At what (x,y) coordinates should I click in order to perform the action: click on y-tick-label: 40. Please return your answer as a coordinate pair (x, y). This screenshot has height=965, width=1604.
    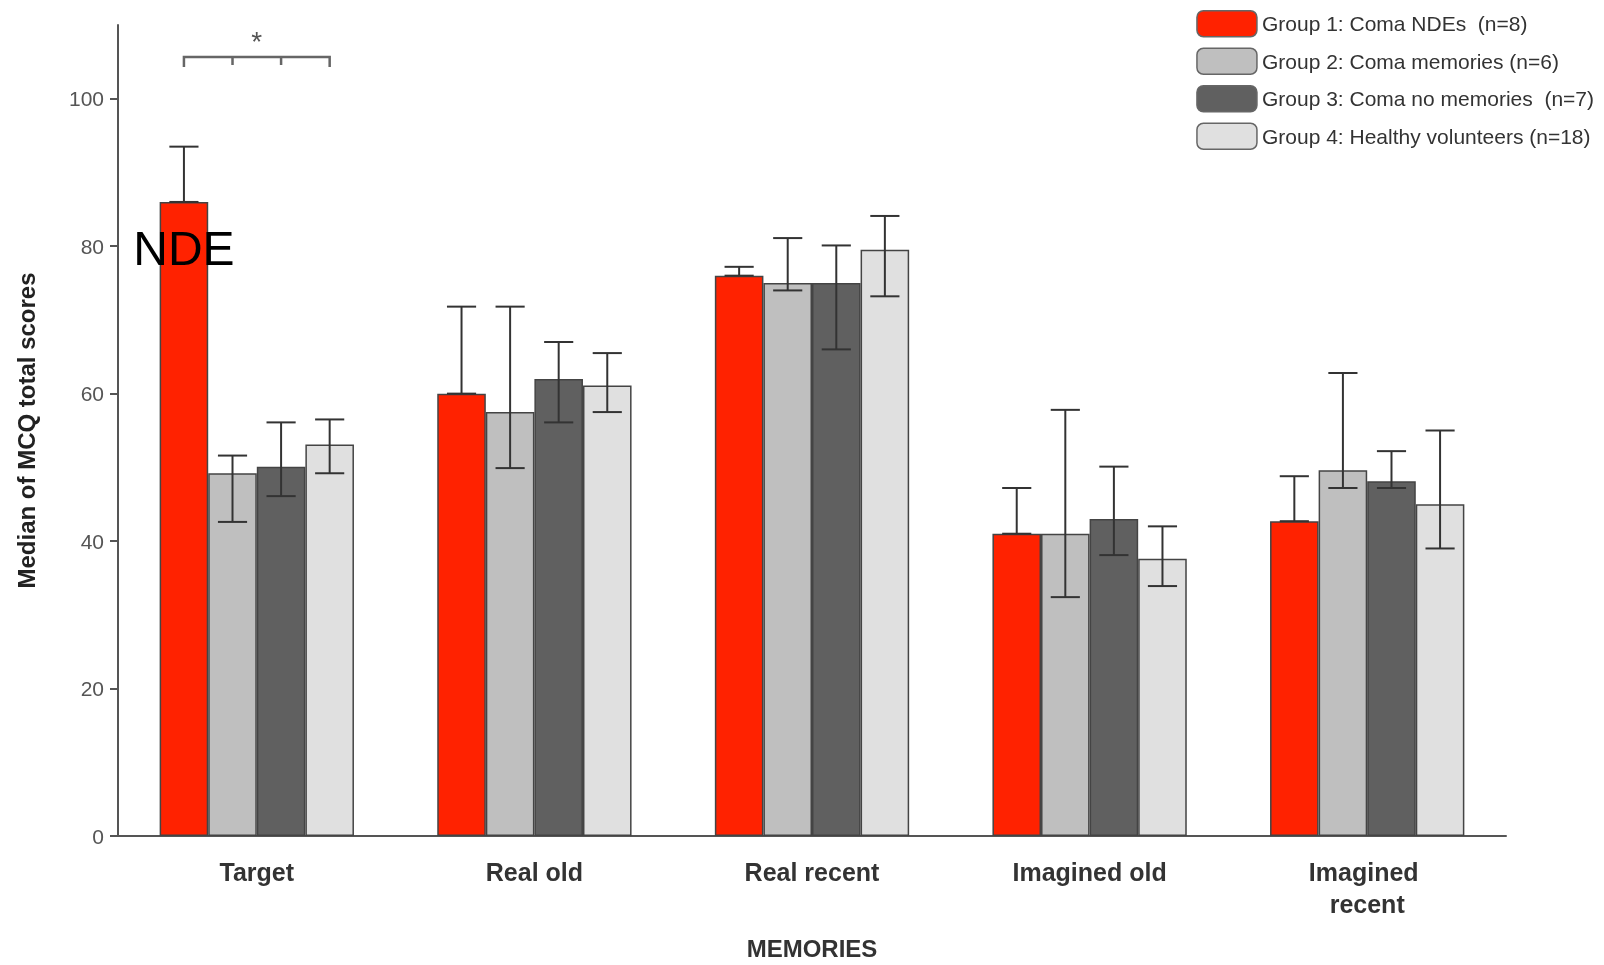
    Looking at the image, I should click on (92, 541).